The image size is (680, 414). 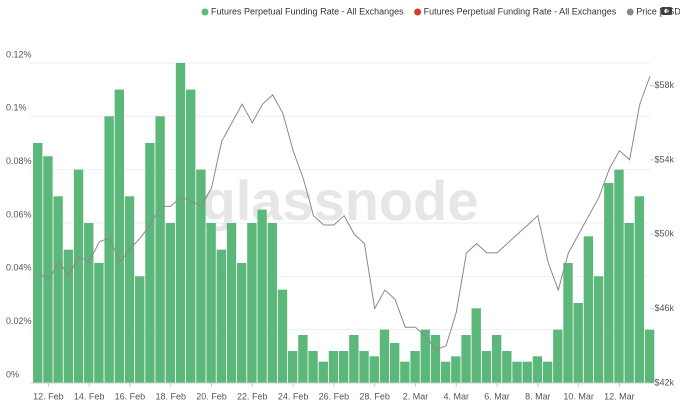 What do you see at coordinates (130, 396) in the screenshot?
I see `x-tick-label: 16. Feb` at bounding box center [130, 396].